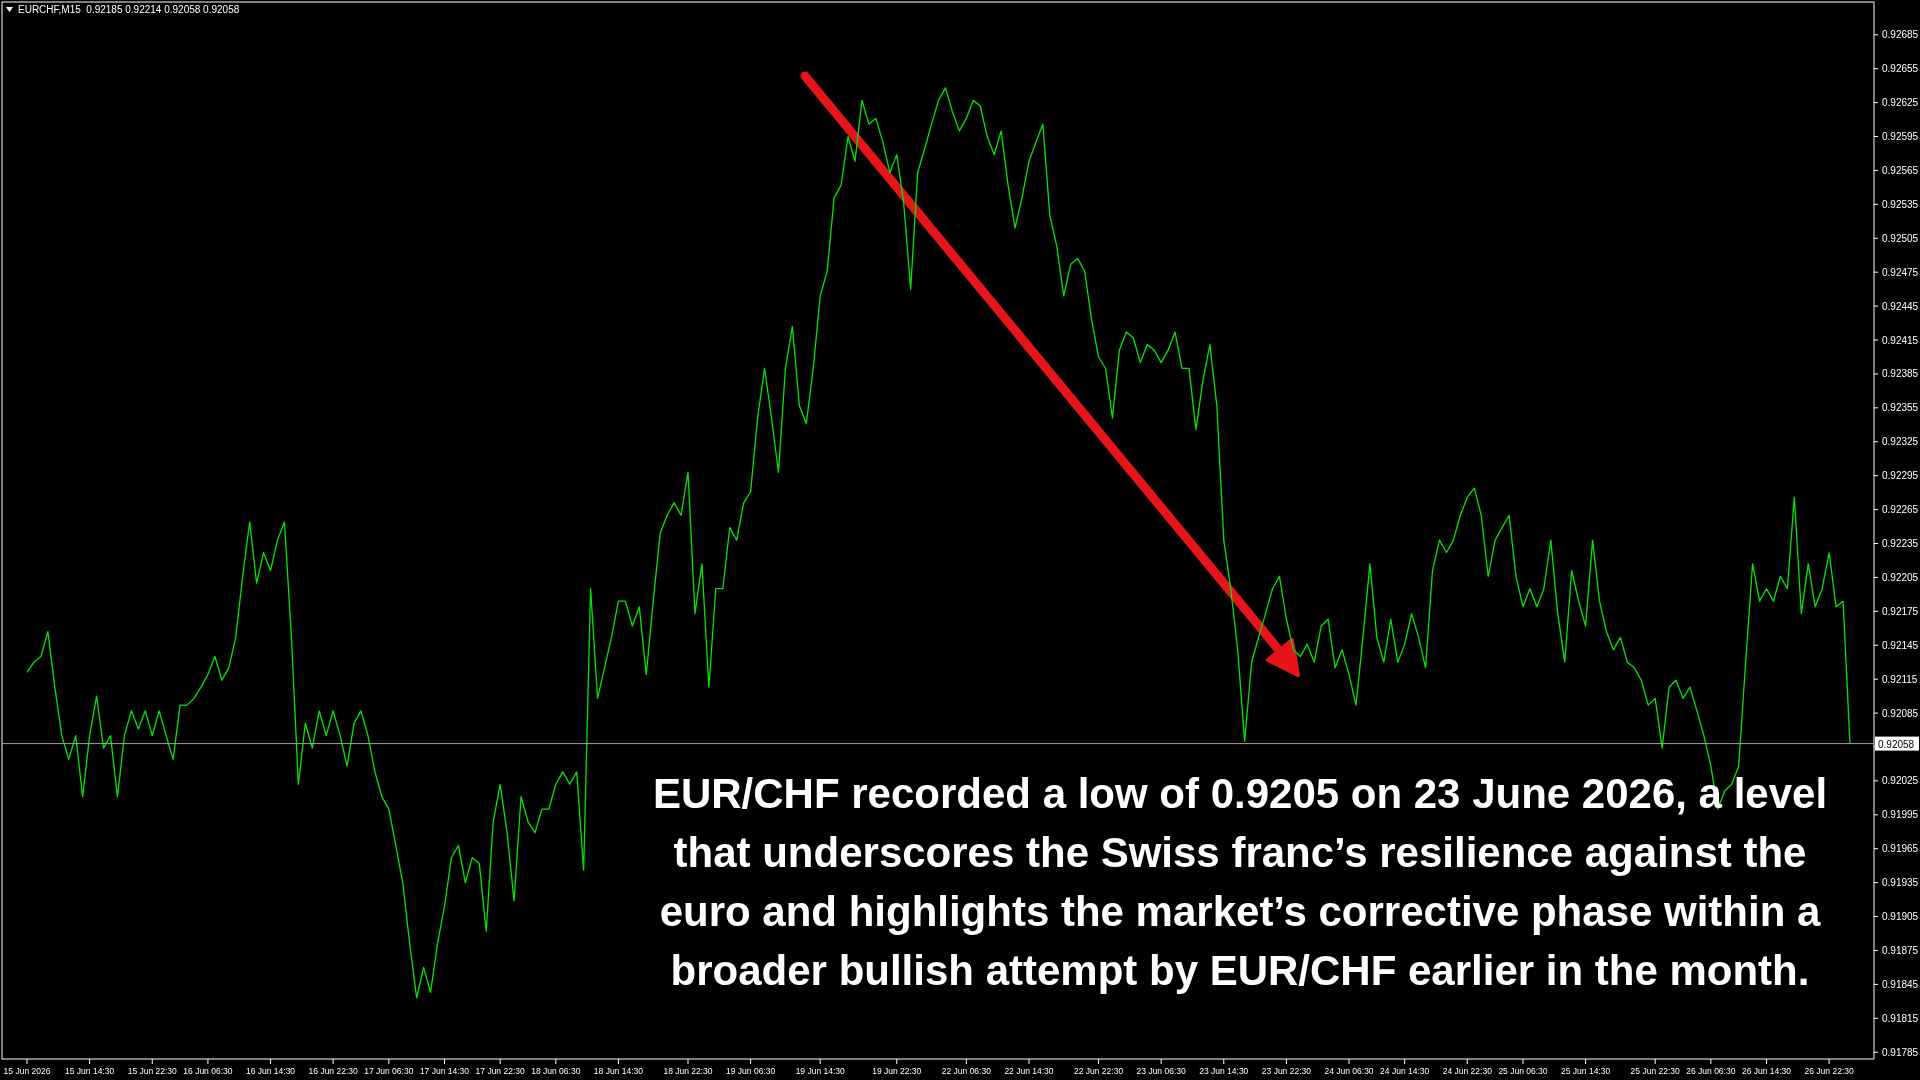 The width and height of the screenshot is (1920, 1080). Describe the element at coordinates (1900, 476) in the screenshot. I see `y-tick-label: 0.92295` at that location.